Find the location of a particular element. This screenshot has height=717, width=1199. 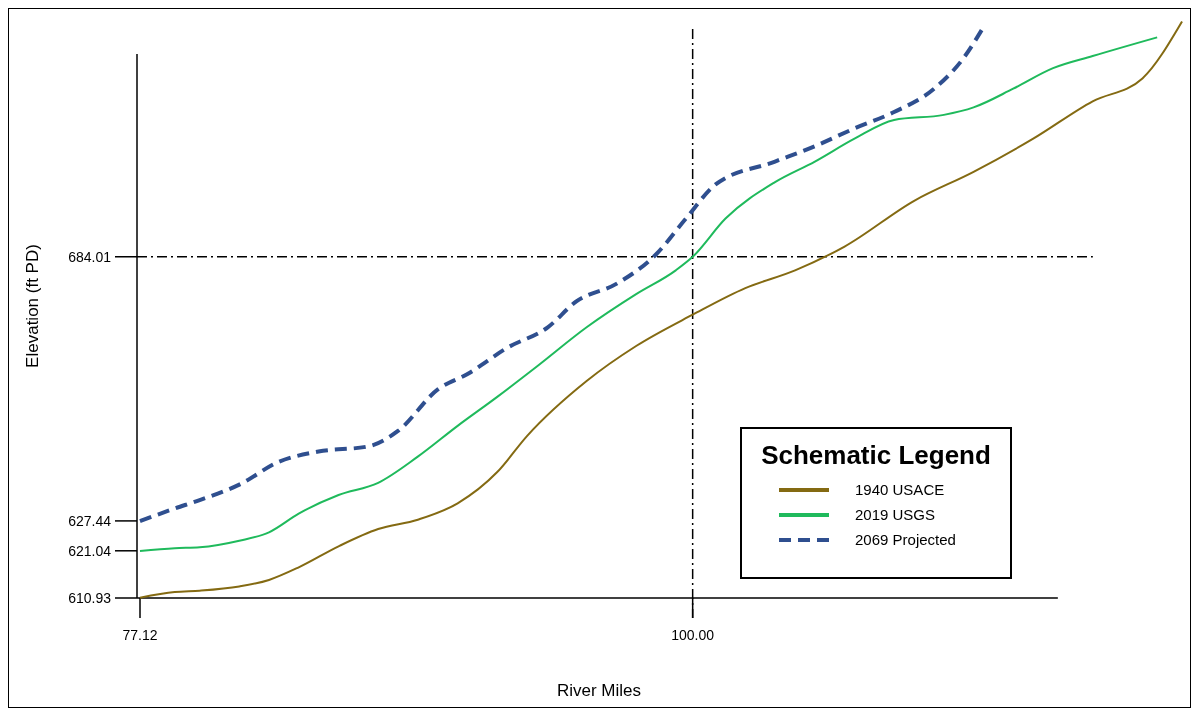

x-axis-title: River Miles is located at coordinates (598, 690).